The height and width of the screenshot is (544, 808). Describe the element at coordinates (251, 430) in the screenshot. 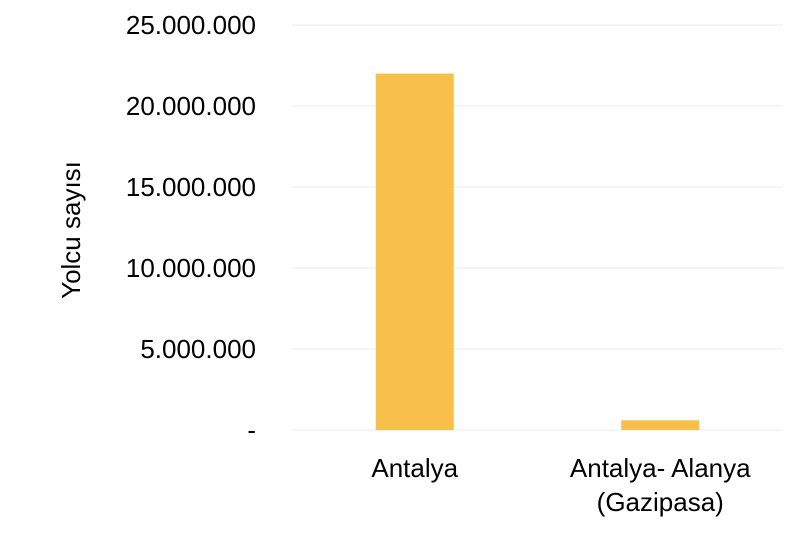

I see `y-tick-label: -` at that location.